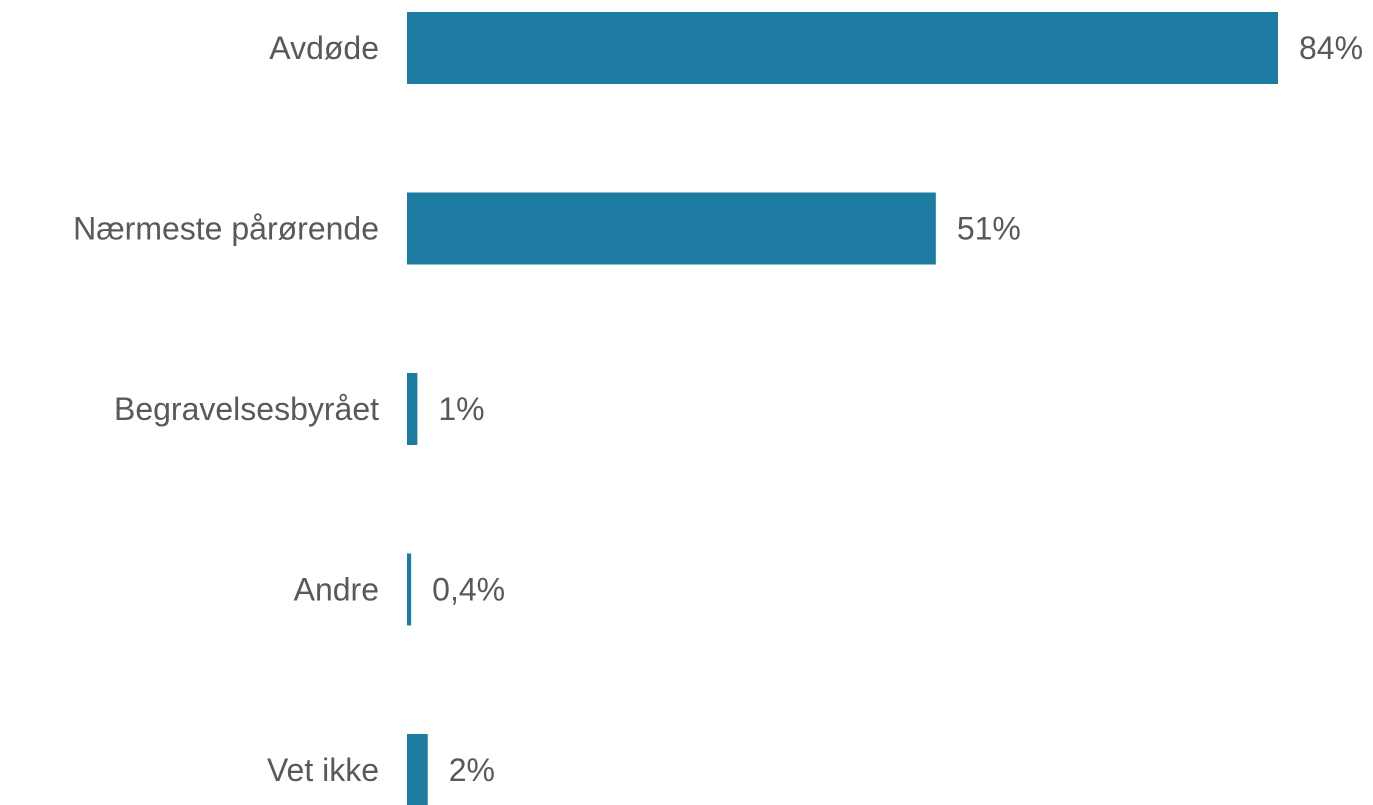 The width and height of the screenshot is (1373, 805). What do you see at coordinates (1331, 48) in the screenshot?
I see `value-label-item-1: 84%` at bounding box center [1331, 48].